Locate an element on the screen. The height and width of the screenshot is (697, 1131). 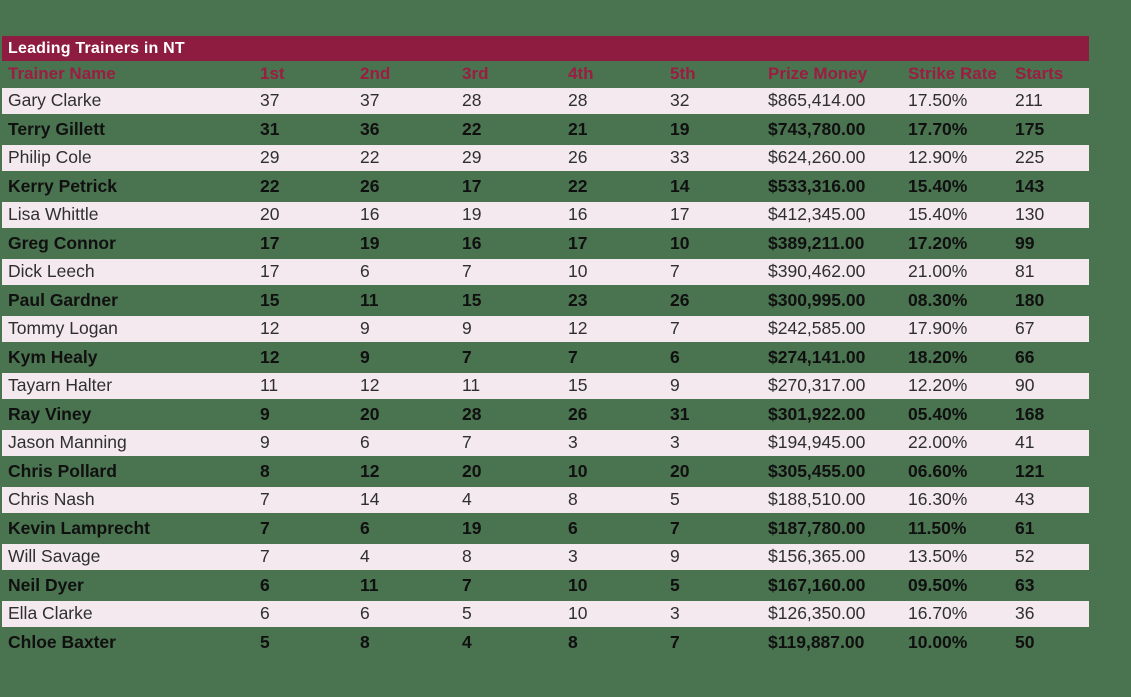
cell-3rd: 19 is located at coordinates (472, 528).